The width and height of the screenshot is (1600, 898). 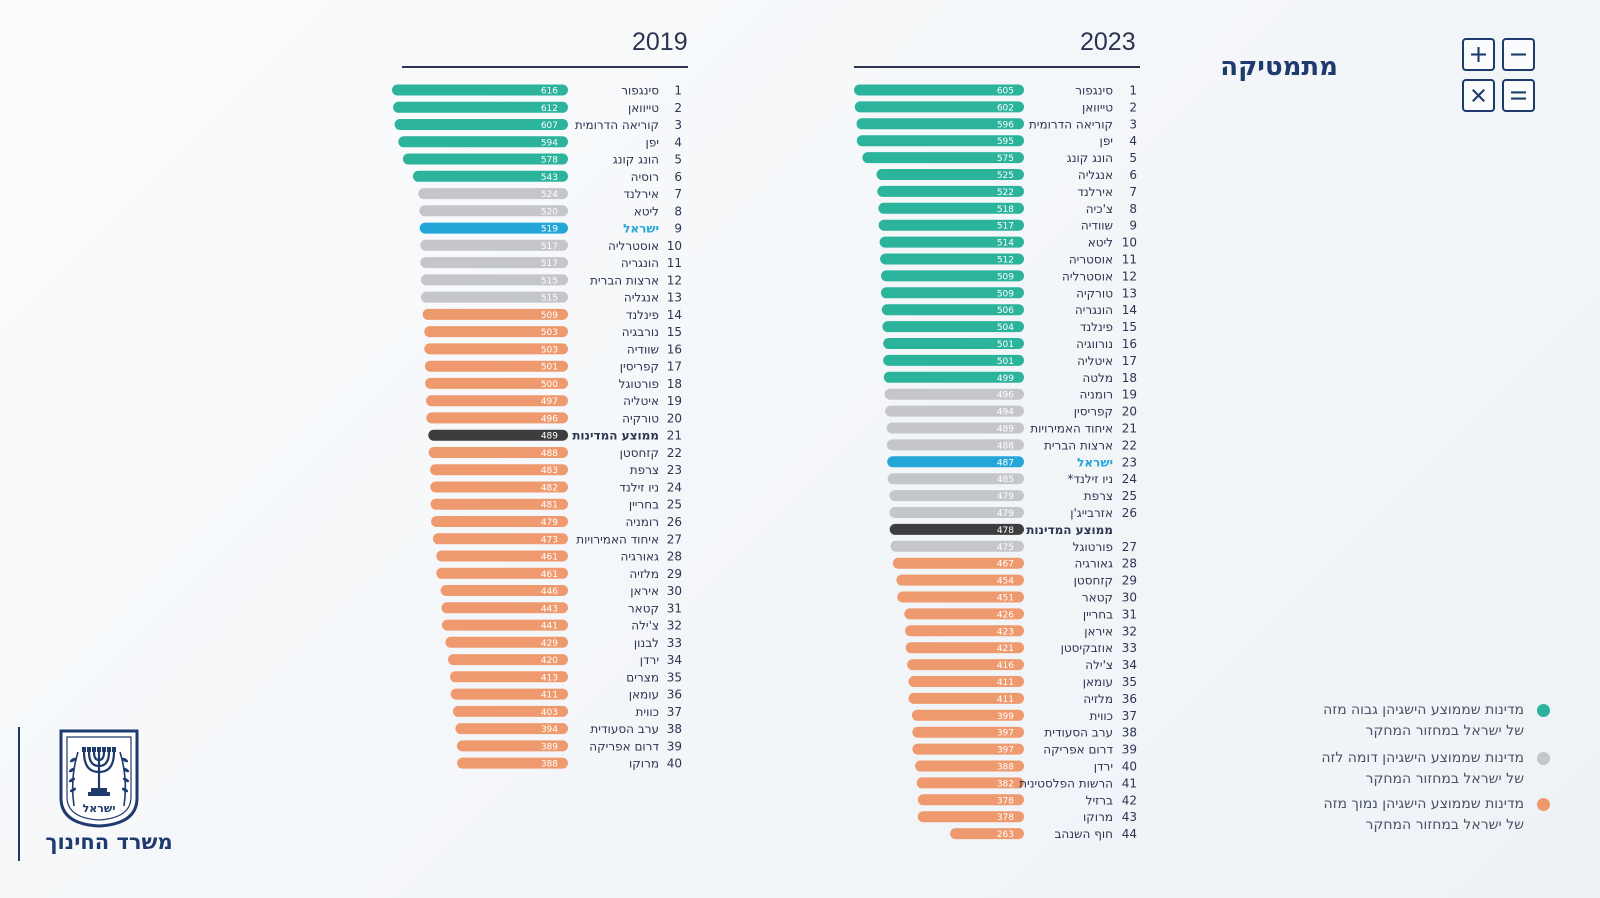 What do you see at coordinates (549, 506) in the screenshot?
I see `value-label-2019-25: 481` at bounding box center [549, 506].